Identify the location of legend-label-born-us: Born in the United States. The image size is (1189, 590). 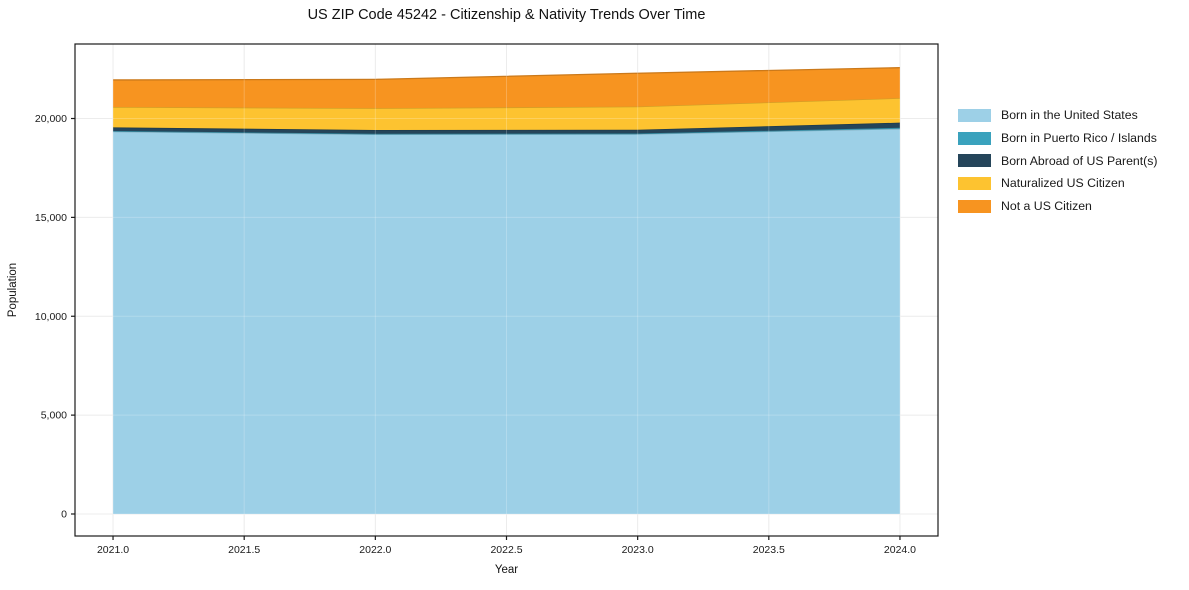
(1069, 115).